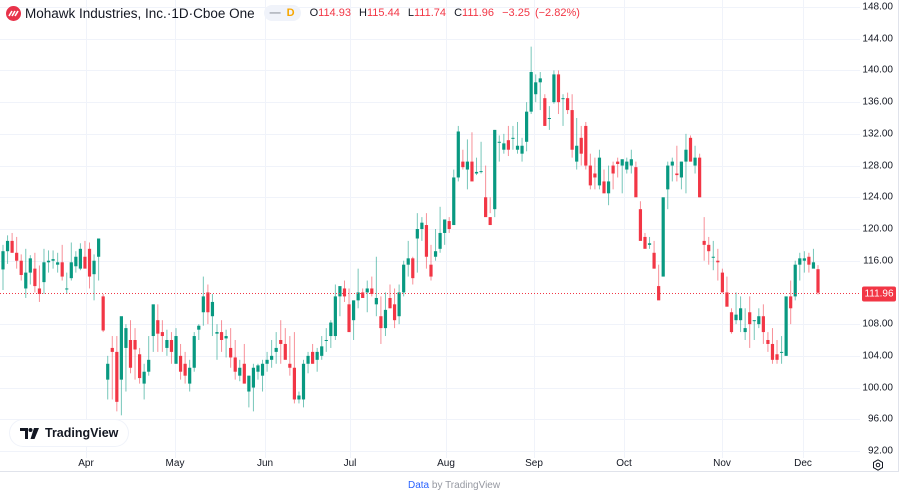  Describe the element at coordinates (879, 293) in the screenshot. I see `last-price-label: 111.96` at that location.